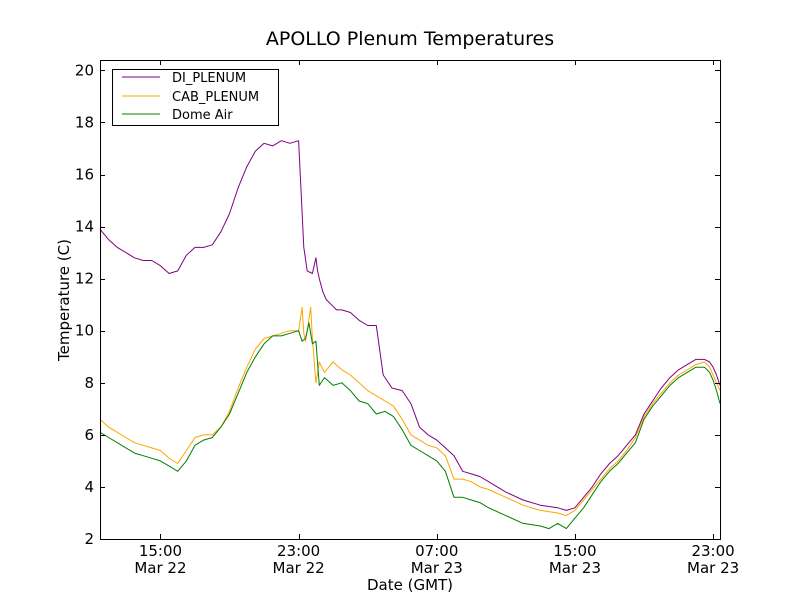 The image size is (800, 600). What do you see at coordinates (410, 585) in the screenshot?
I see `x-axis-label: Date (GMT)` at bounding box center [410, 585].